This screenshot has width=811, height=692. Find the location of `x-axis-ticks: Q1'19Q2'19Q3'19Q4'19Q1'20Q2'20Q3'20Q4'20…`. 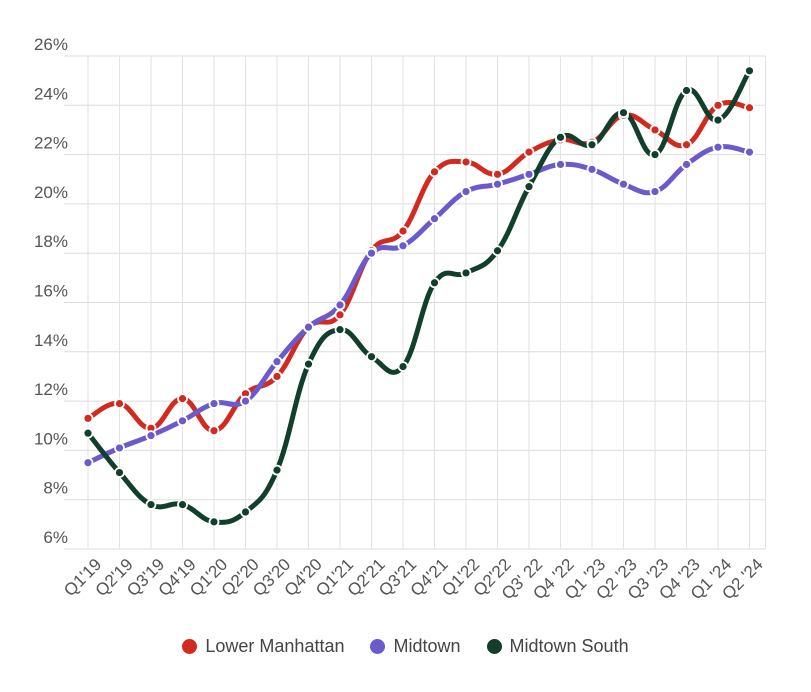

x-axis-ticks: Q1'19Q2'19Q3'19Q4'19Q1'20Q2'20Q3'20Q4'20… is located at coordinates (413, 579).